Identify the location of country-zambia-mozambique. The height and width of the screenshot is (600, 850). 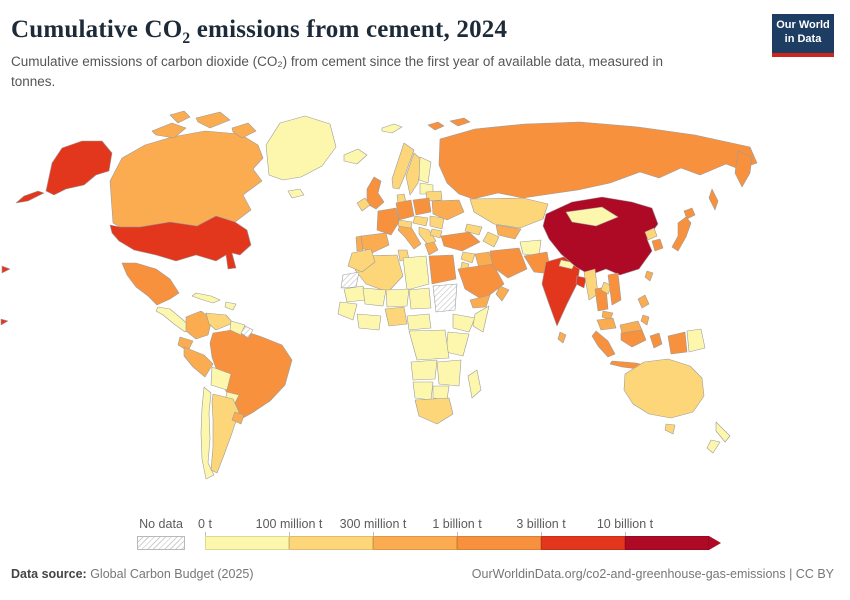
(449, 373).